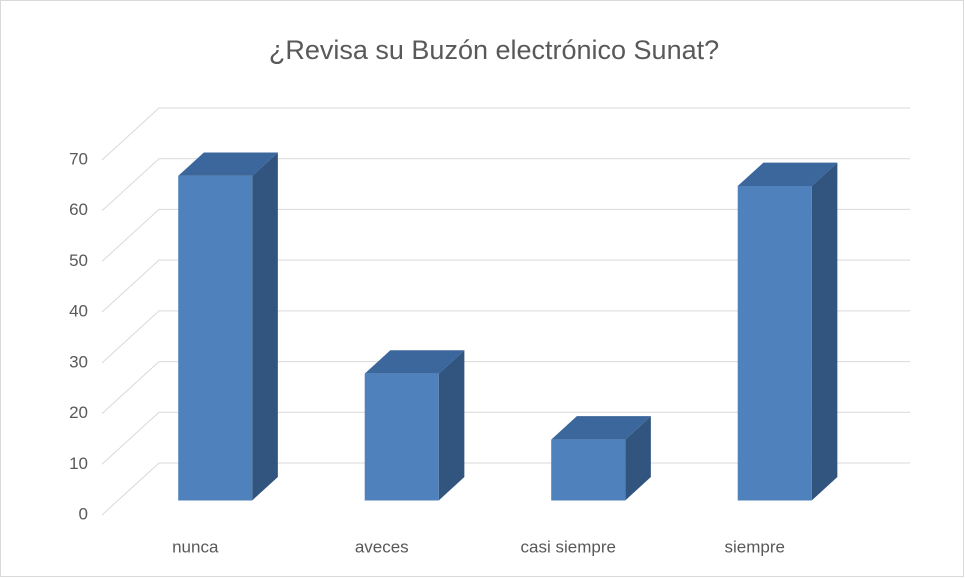  I want to click on y-tick-label: 70, so click(78, 158).